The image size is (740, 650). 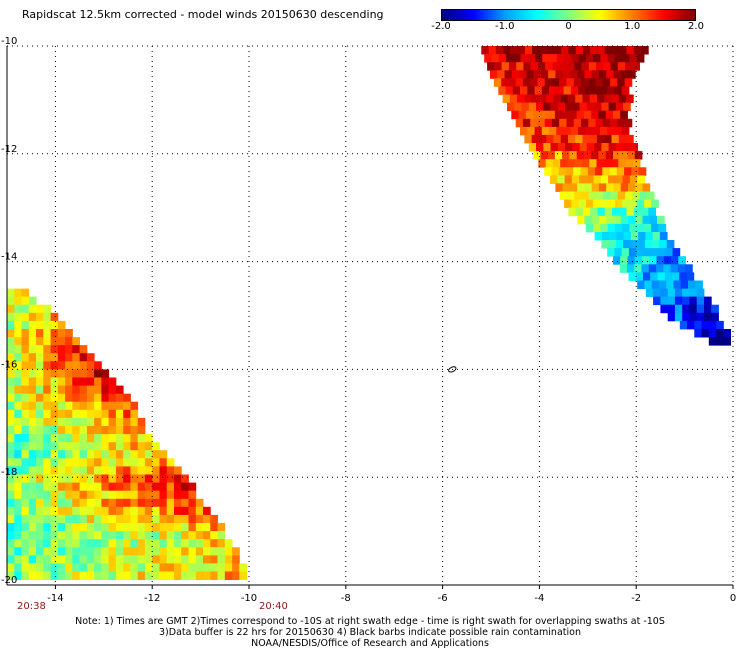 What do you see at coordinates (9, 257) in the screenshot?
I see `y-tick-label: -14` at bounding box center [9, 257].